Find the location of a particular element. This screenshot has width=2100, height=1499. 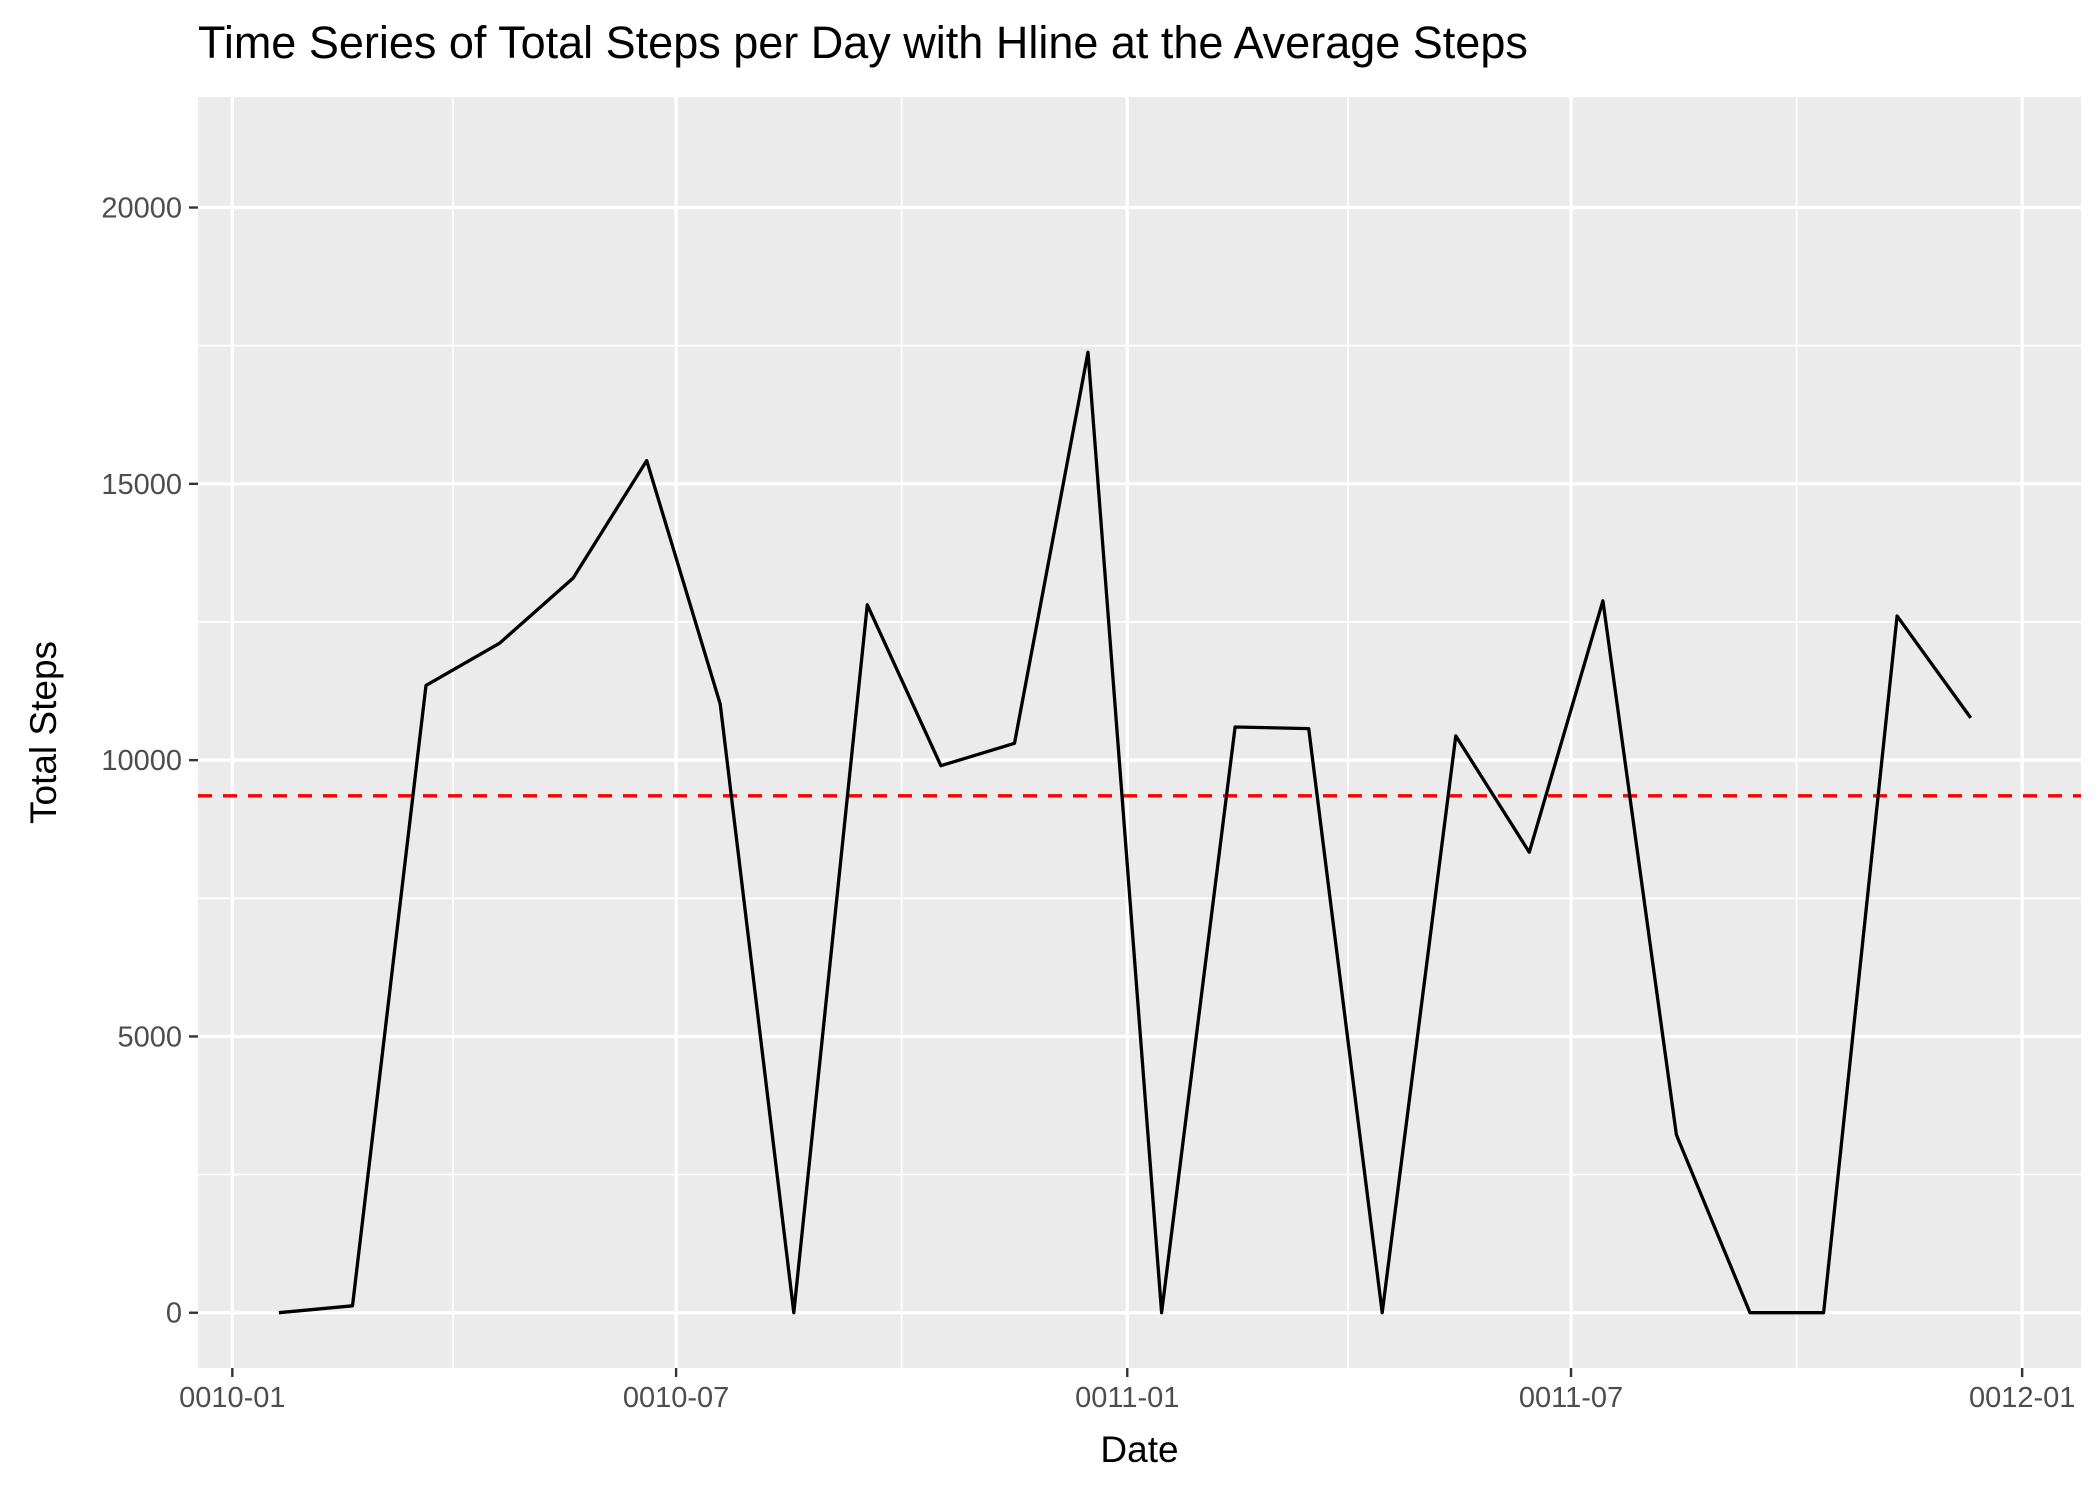

y-tick-label: 15000 is located at coordinates (141, 485).